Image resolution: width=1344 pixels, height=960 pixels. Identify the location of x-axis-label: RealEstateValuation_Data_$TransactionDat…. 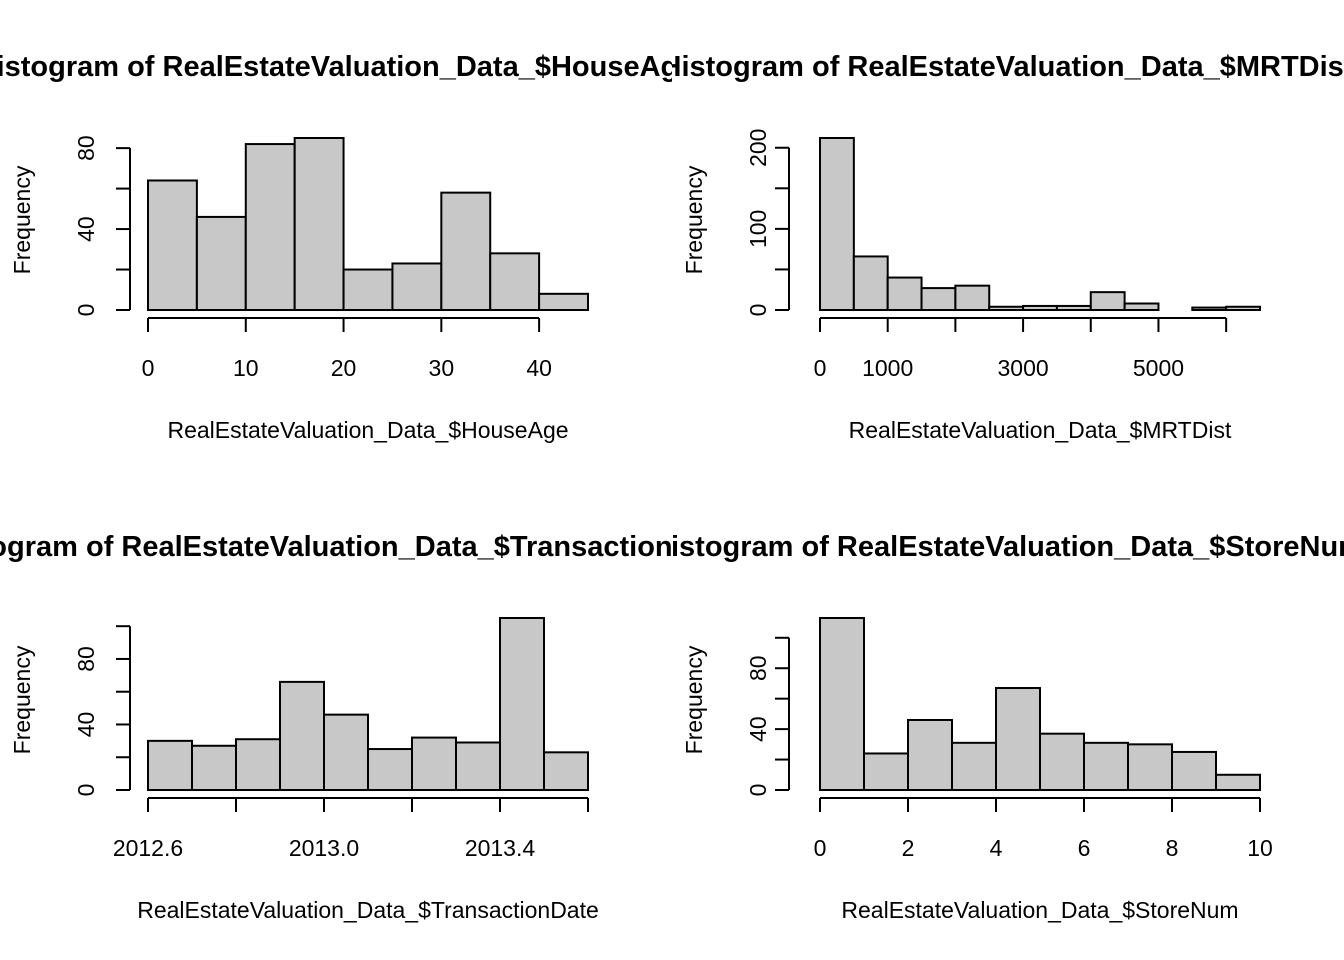
(368, 910).